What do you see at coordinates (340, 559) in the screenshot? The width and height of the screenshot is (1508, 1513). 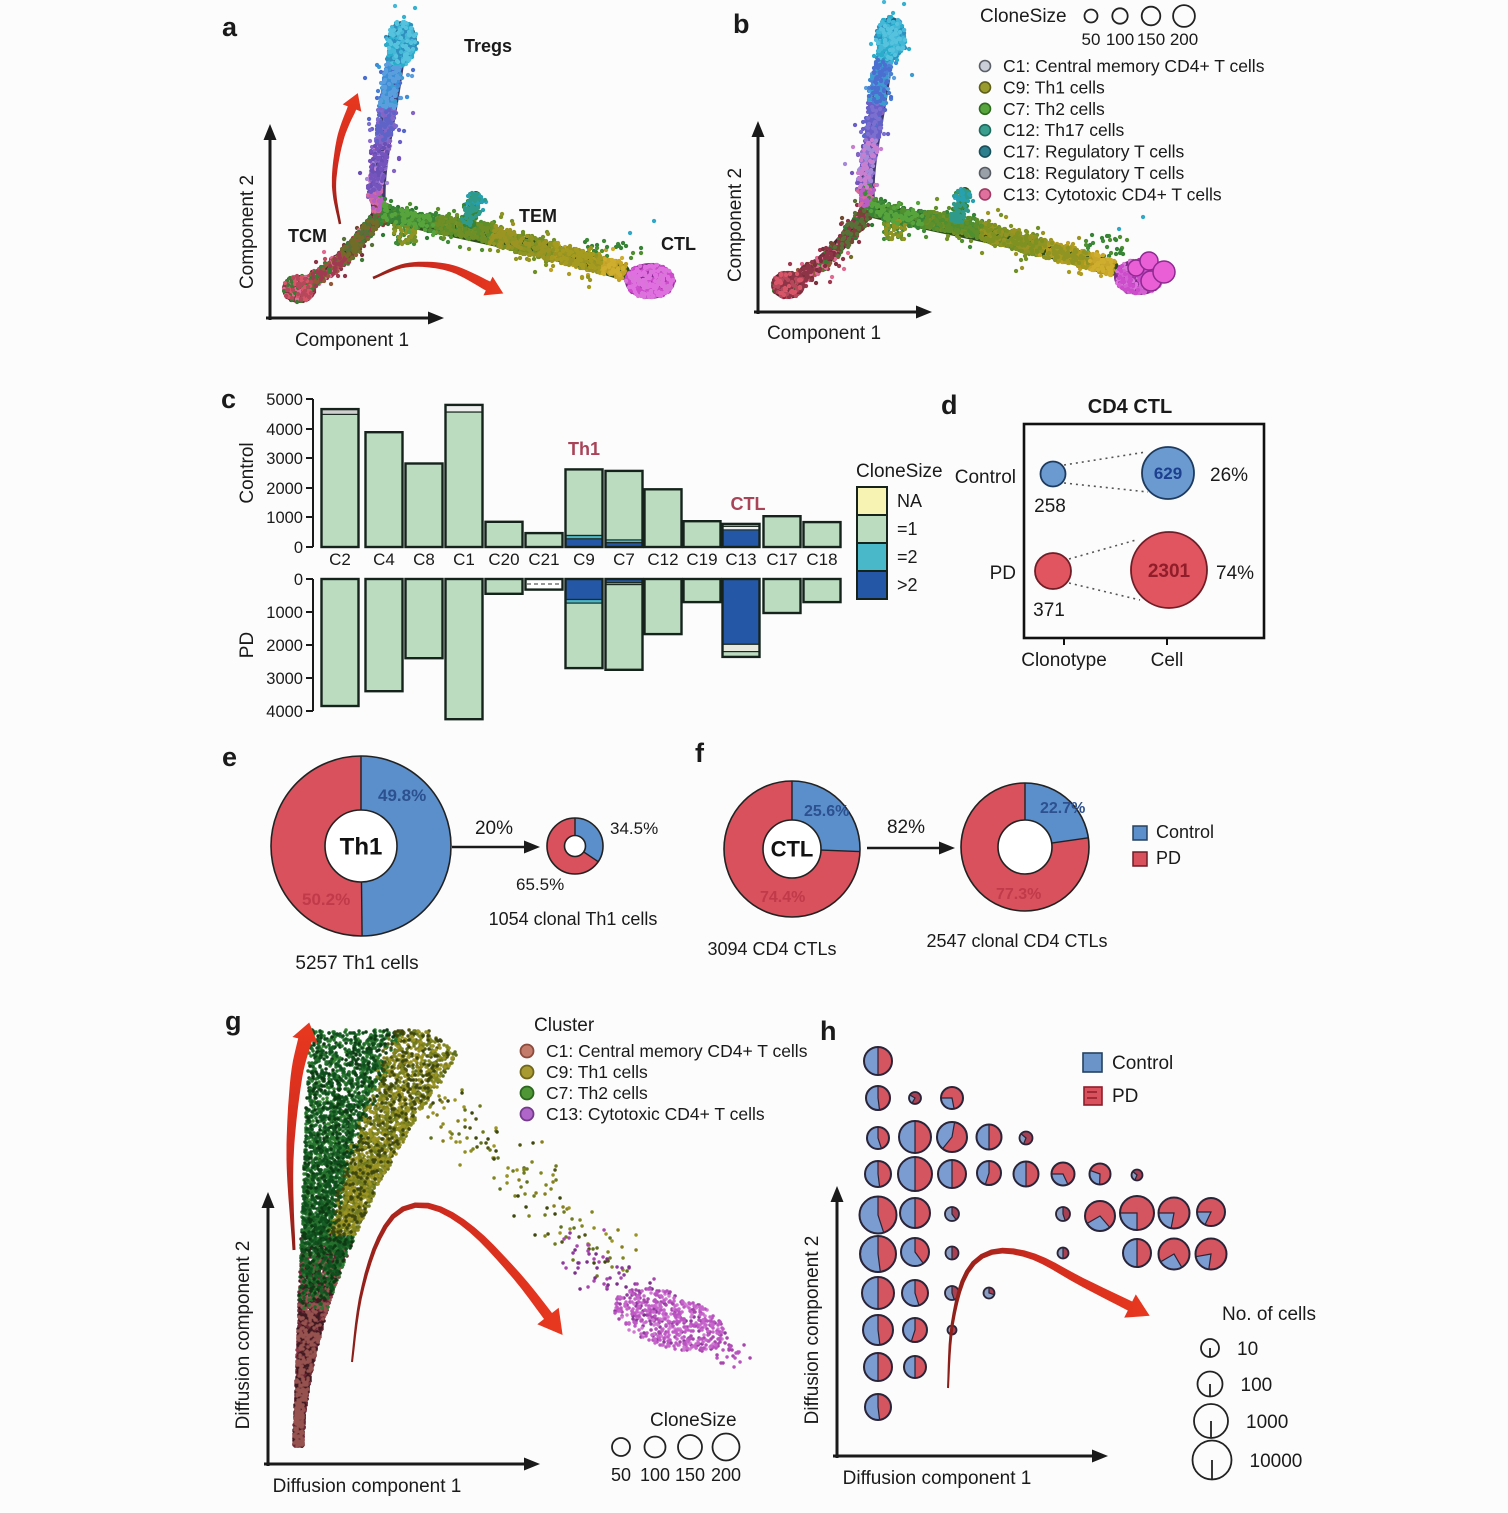 I see `svg-text: C2` at bounding box center [340, 559].